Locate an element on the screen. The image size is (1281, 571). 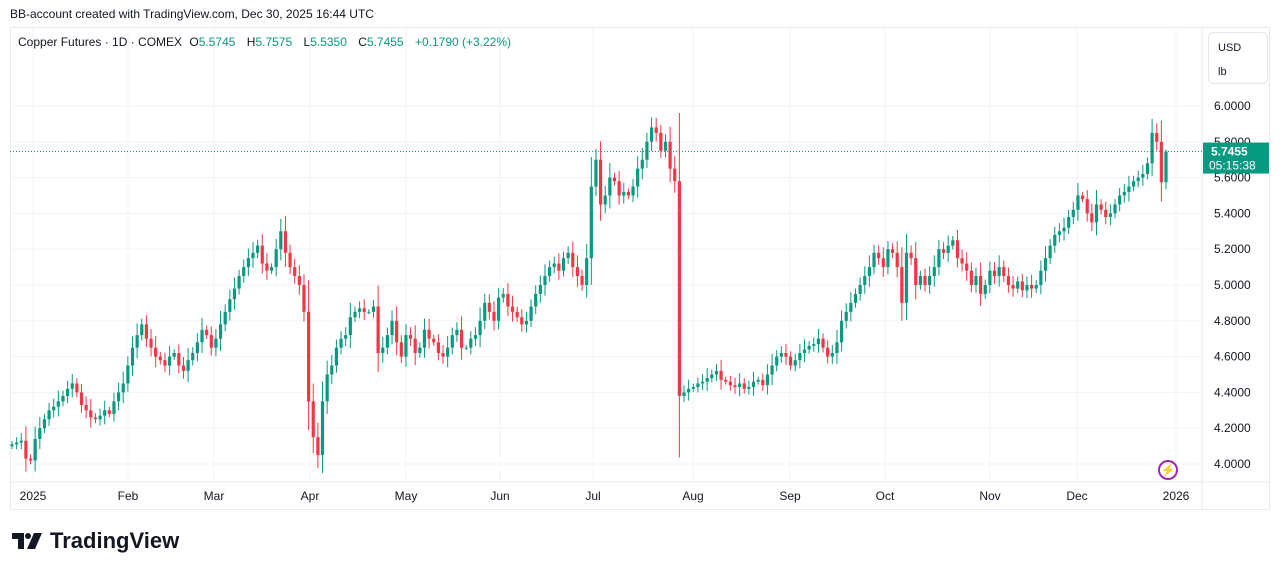
high-value: 5.7575 is located at coordinates (274, 42).